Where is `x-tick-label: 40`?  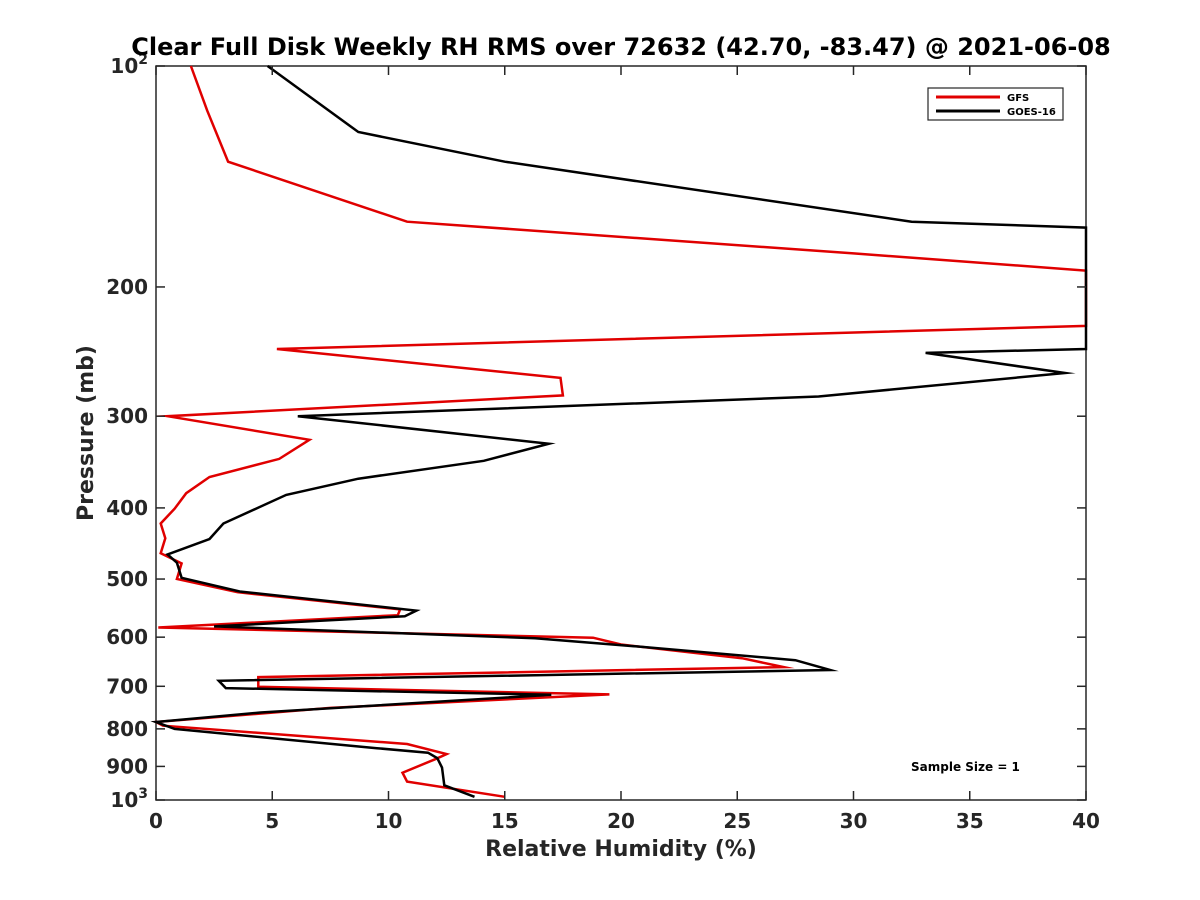 x-tick-label: 40 is located at coordinates (1086, 821).